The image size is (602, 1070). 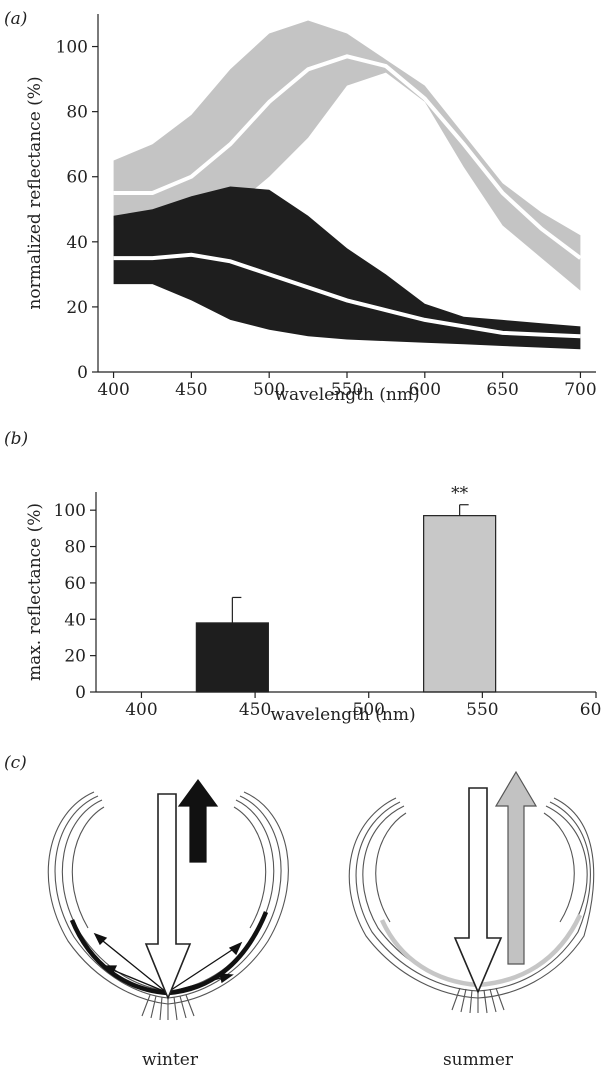 I want to click on panel-a-x-tick-label: 650, so click(x=502, y=390).